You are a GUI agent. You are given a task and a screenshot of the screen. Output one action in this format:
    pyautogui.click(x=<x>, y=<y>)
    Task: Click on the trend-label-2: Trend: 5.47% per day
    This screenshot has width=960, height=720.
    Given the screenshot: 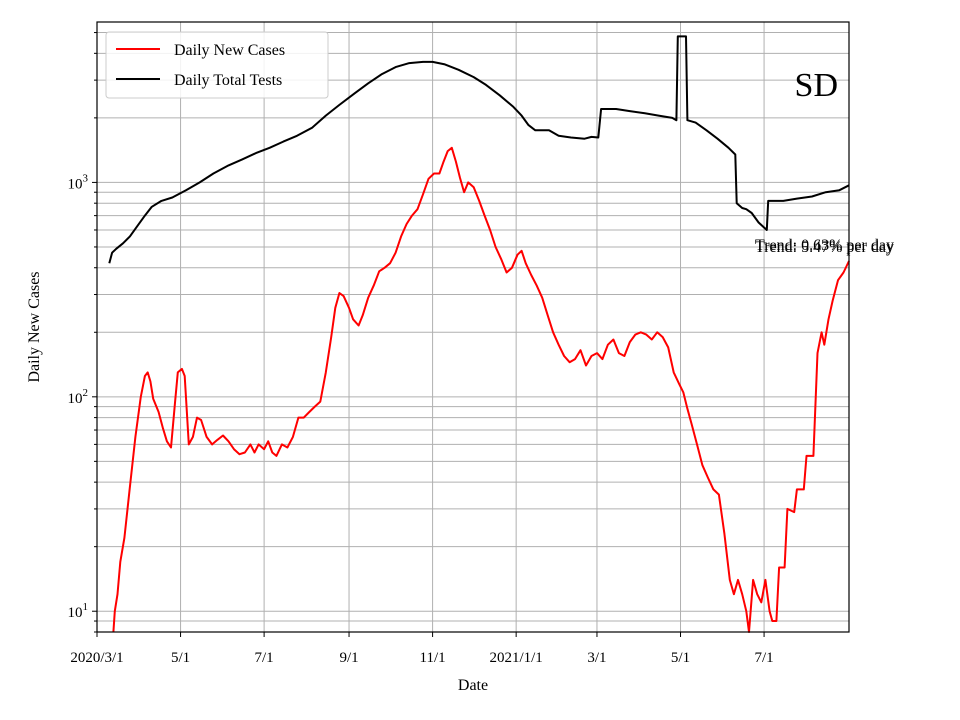 What is the action you would take?
    pyautogui.click(x=824, y=247)
    